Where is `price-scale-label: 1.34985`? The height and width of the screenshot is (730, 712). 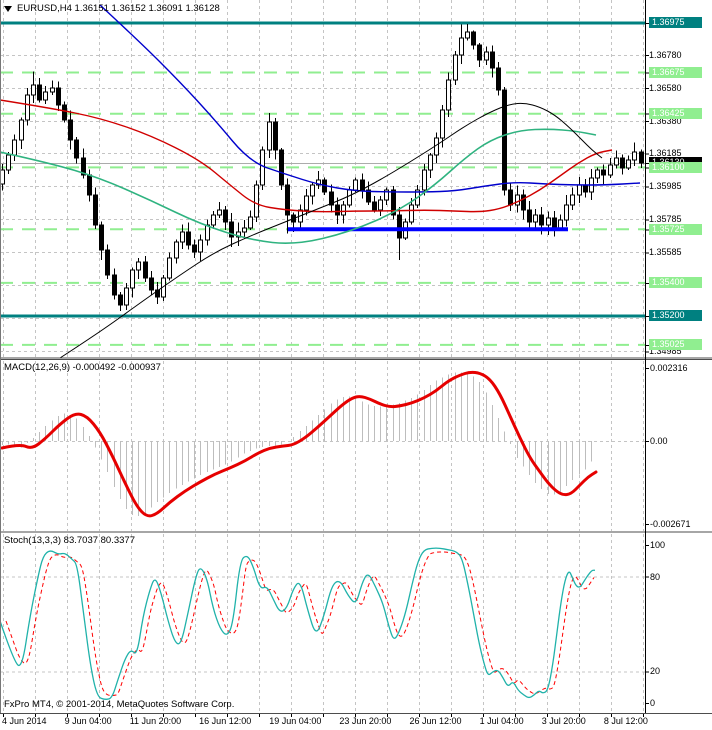 price-scale-label: 1.34985 is located at coordinates (665, 350).